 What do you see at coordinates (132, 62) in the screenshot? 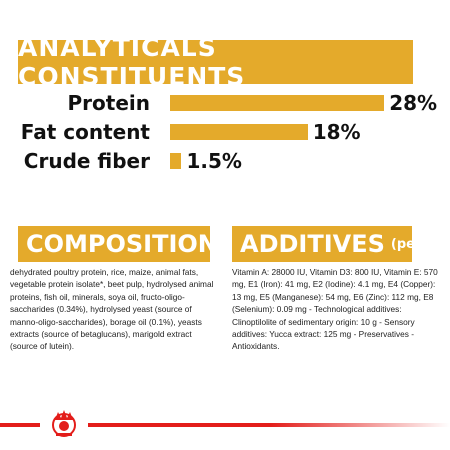
I see `banner-title: ANALYTICALS CONSTITUENTS` at bounding box center [132, 62].